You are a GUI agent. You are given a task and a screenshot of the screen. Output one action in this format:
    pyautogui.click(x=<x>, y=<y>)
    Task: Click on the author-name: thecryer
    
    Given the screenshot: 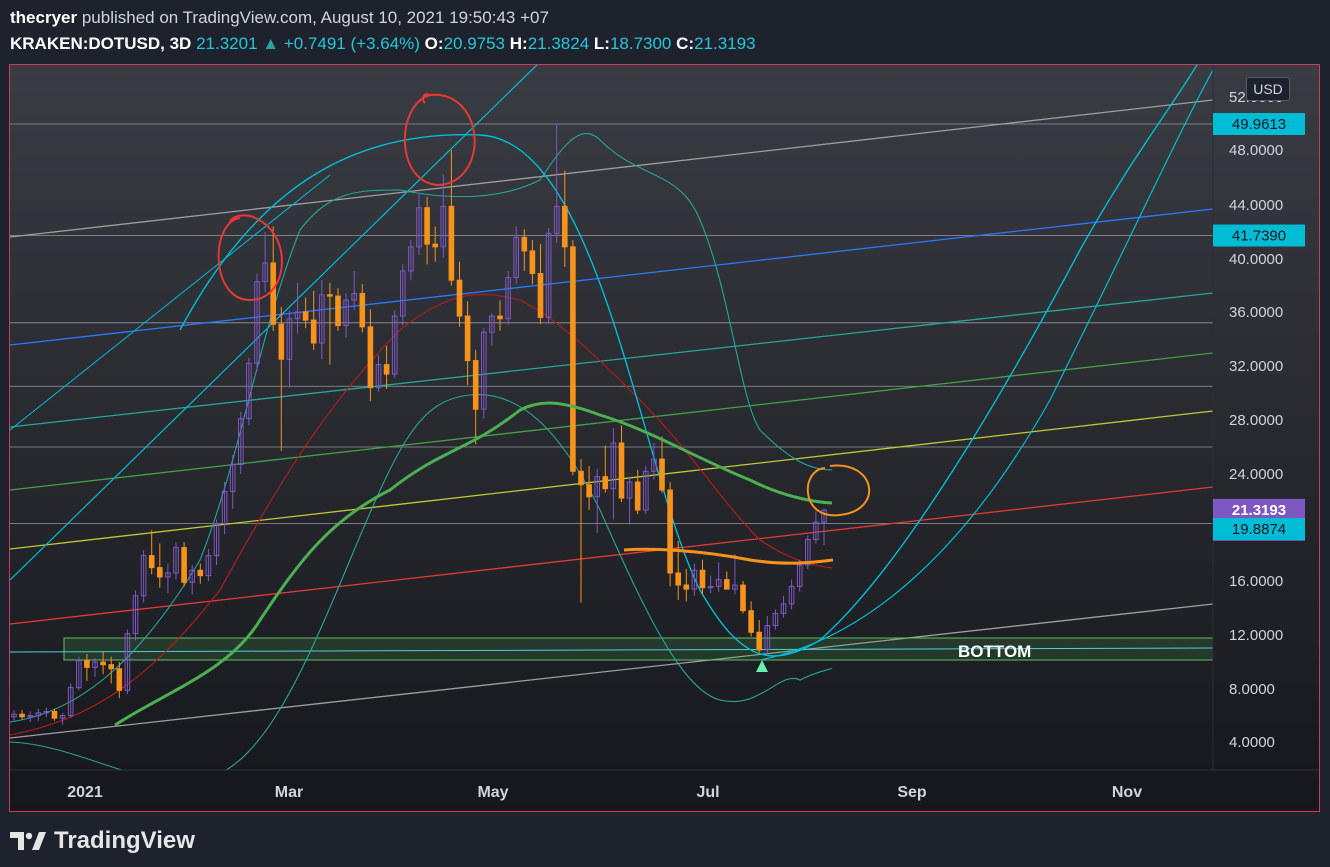 What is the action you would take?
    pyautogui.click(x=44, y=17)
    